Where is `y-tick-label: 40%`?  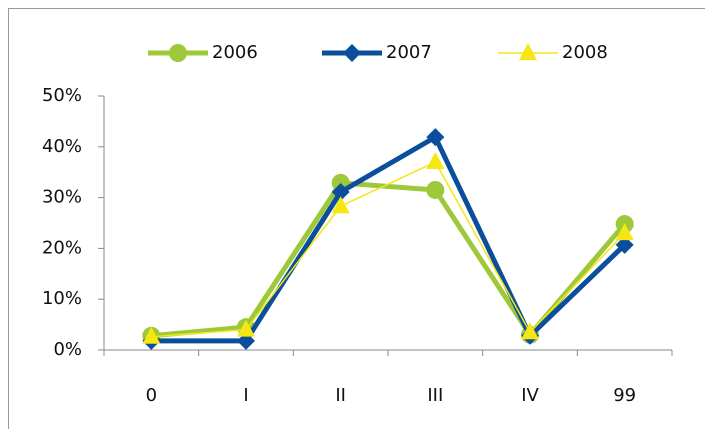
y-tick-label: 40% is located at coordinates (62, 146).